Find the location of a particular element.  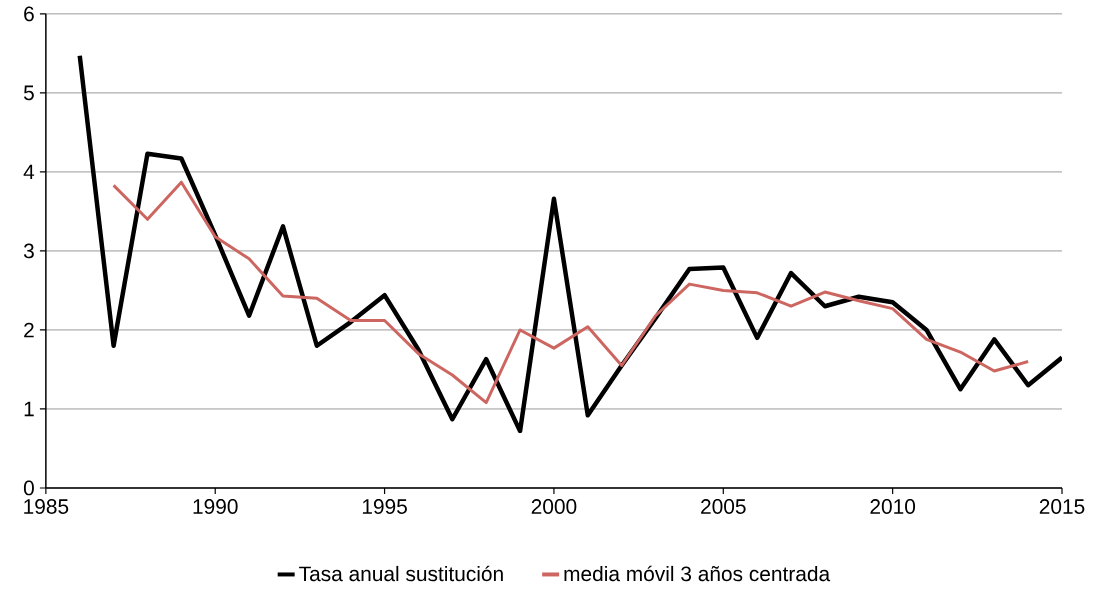

y-tick-label: 3 is located at coordinates (28, 251).